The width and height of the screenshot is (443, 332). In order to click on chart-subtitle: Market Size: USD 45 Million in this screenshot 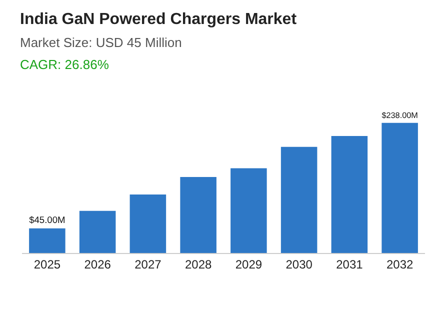, I will do `click(101, 42)`.